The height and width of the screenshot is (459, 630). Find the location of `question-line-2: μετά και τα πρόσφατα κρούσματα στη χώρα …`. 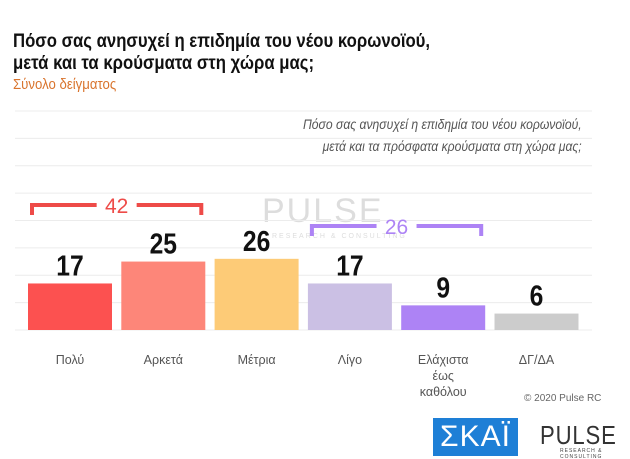

question-line-2: μετά και τα πρόσφατα κρούσματα στη χώρα … is located at coordinates (452, 146).